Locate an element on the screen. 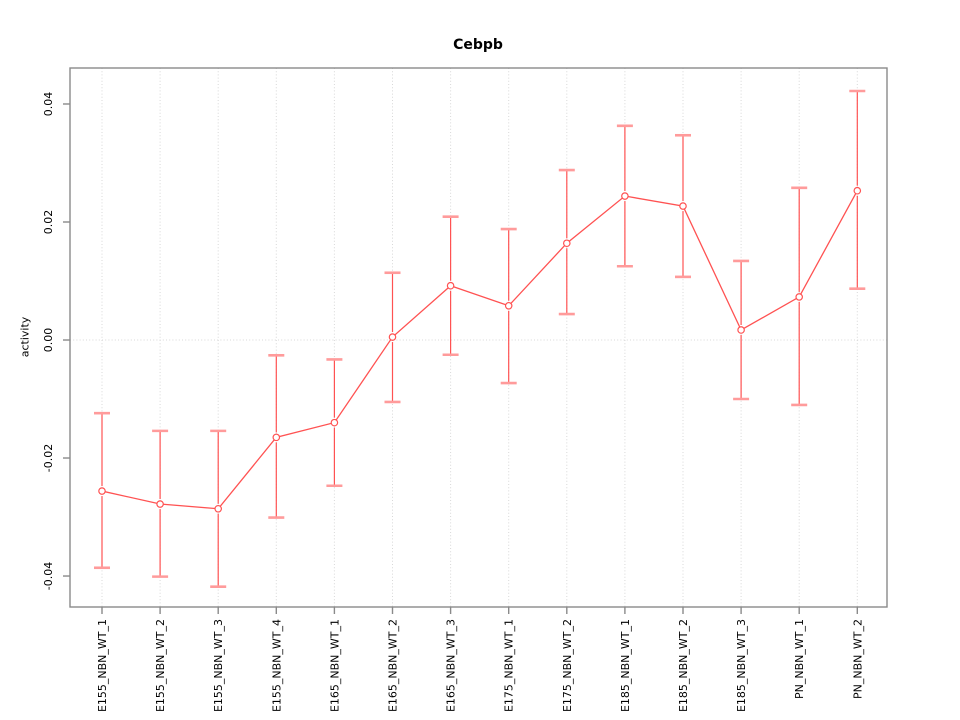  y-tick-label: -0.04 is located at coordinates (48, 576).